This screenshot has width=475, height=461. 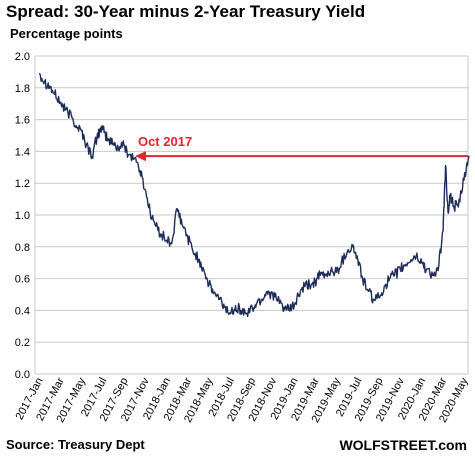 What do you see at coordinates (22, 121) in the screenshot?
I see `y-tick-1.6: 1.6` at bounding box center [22, 121].